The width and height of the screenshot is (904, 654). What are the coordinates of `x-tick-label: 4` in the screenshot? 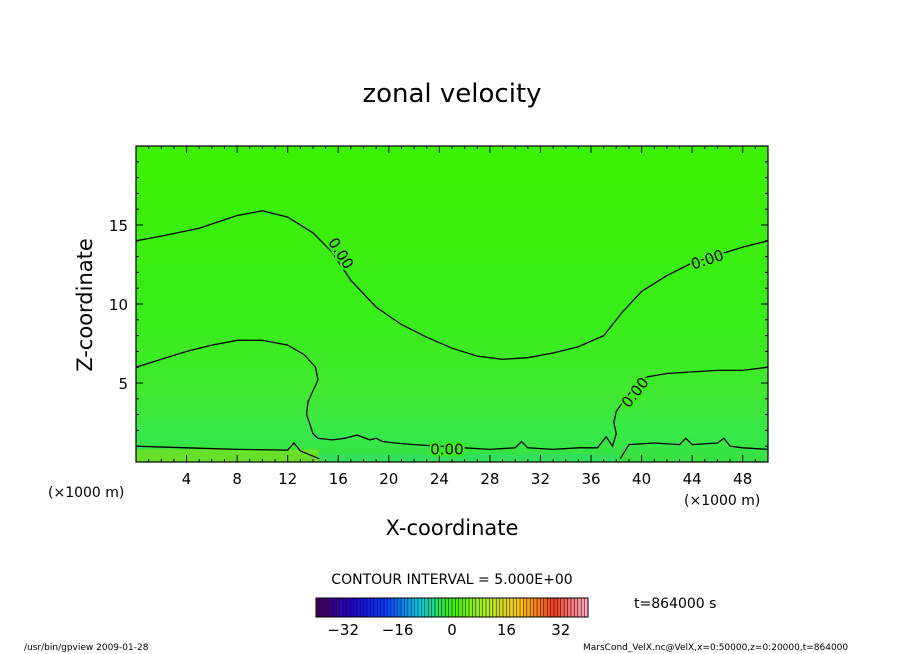 It's located at (187, 479).